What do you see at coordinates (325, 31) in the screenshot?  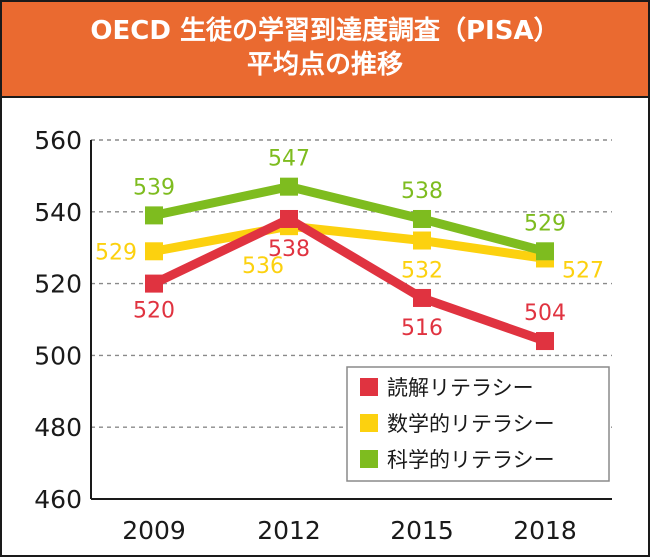 I see `chart-title: OECD 生徒の学習到達度調査（PISA）` at bounding box center [325, 31].